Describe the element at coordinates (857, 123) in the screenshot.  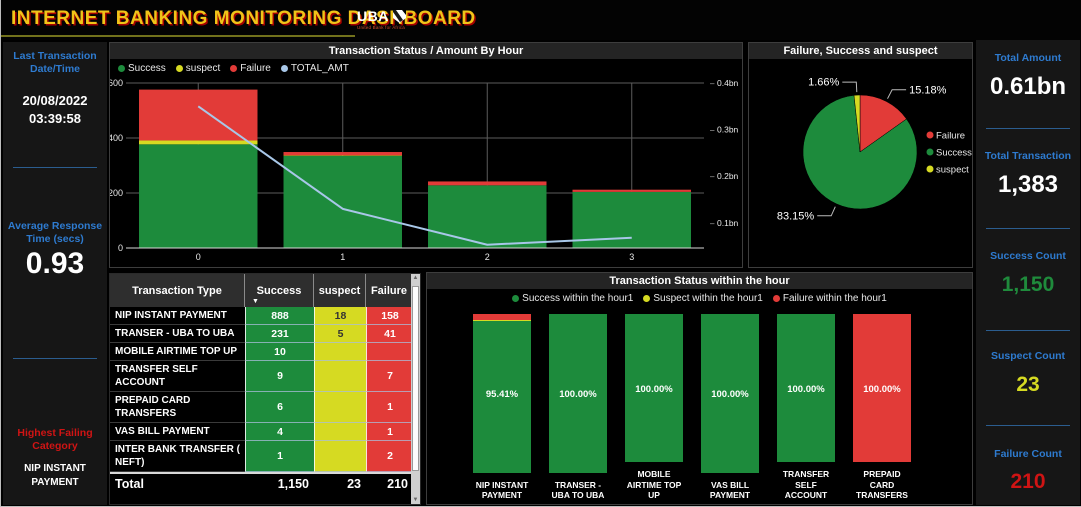
I see `pie-slice-suspect` at that location.